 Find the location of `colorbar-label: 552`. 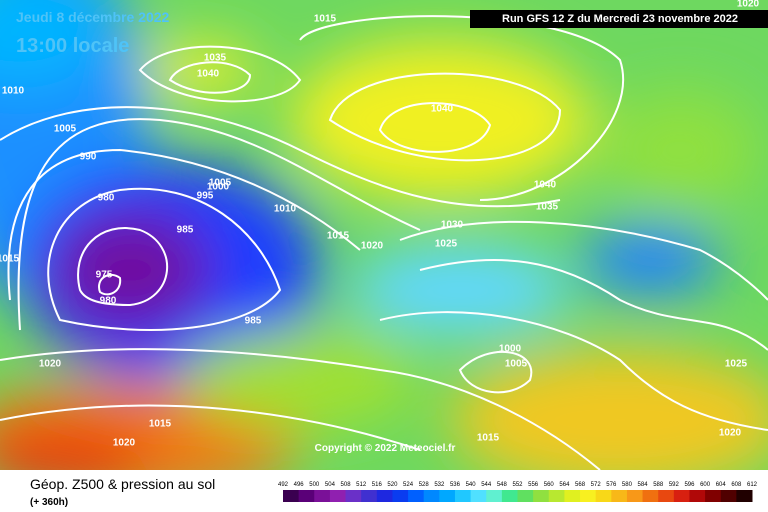

colorbar-label: 552 is located at coordinates (517, 485).